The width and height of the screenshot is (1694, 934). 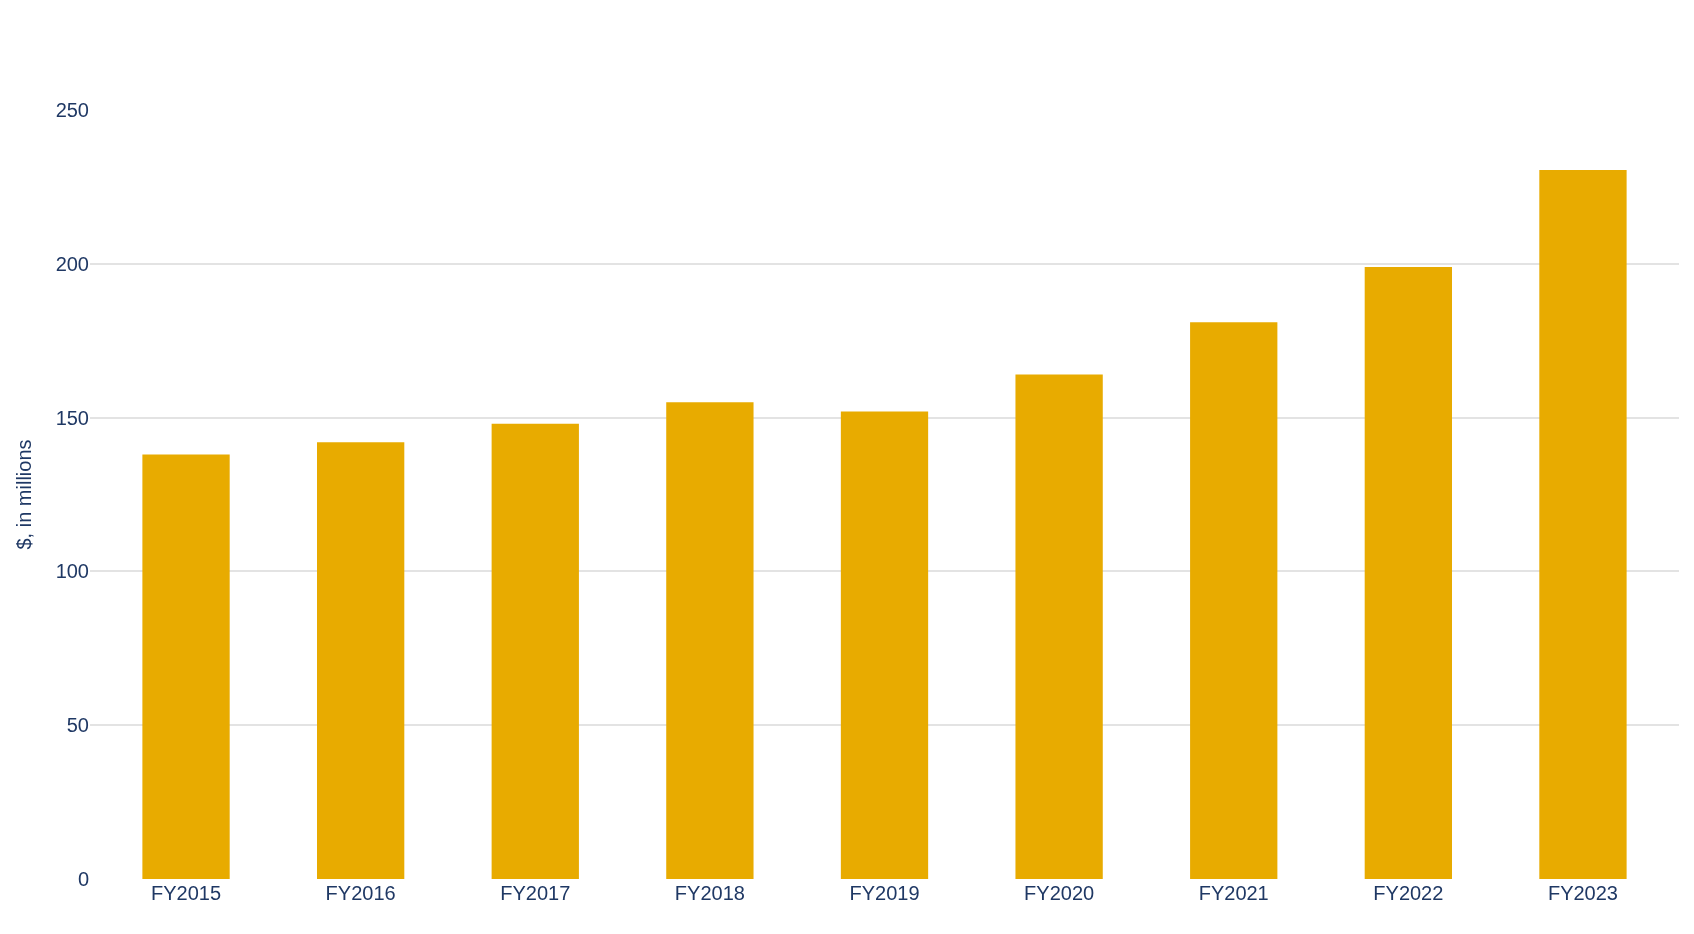 What do you see at coordinates (1582, 893) in the screenshot?
I see `x-tick-label: FY2023` at bounding box center [1582, 893].